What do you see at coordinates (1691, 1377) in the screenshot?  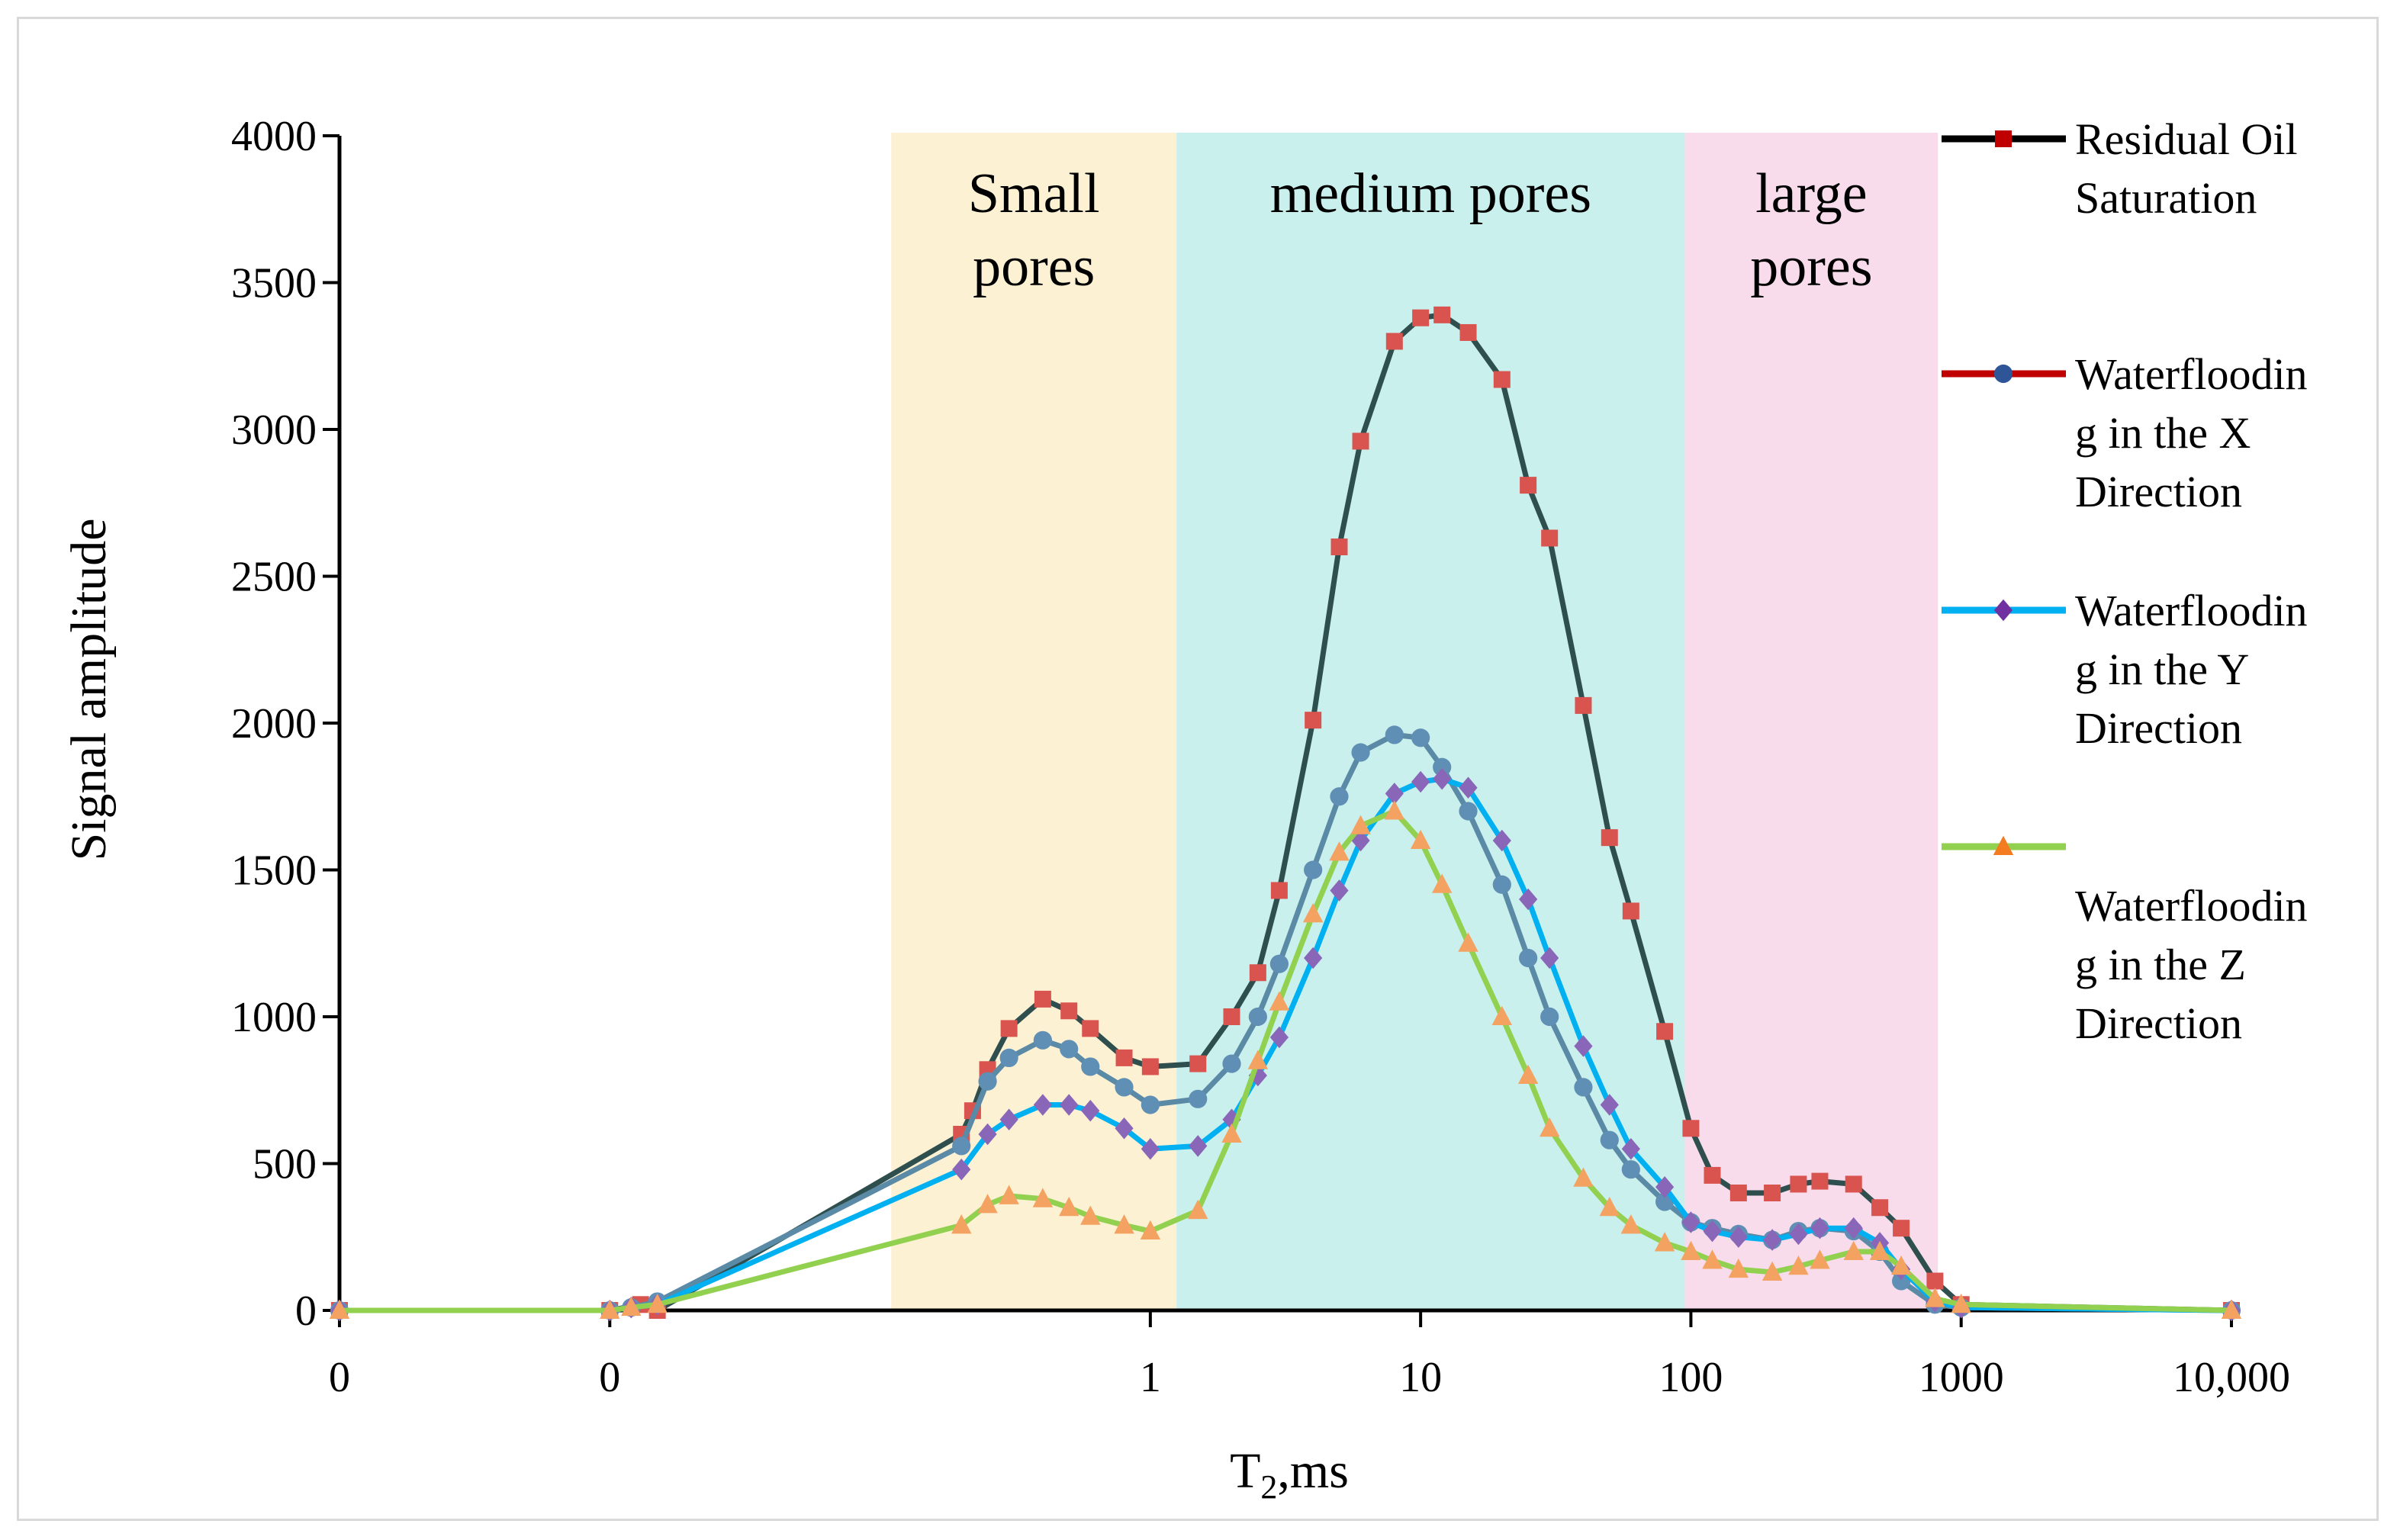 I see `x-tick-label: 100` at bounding box center [1691, 1377].